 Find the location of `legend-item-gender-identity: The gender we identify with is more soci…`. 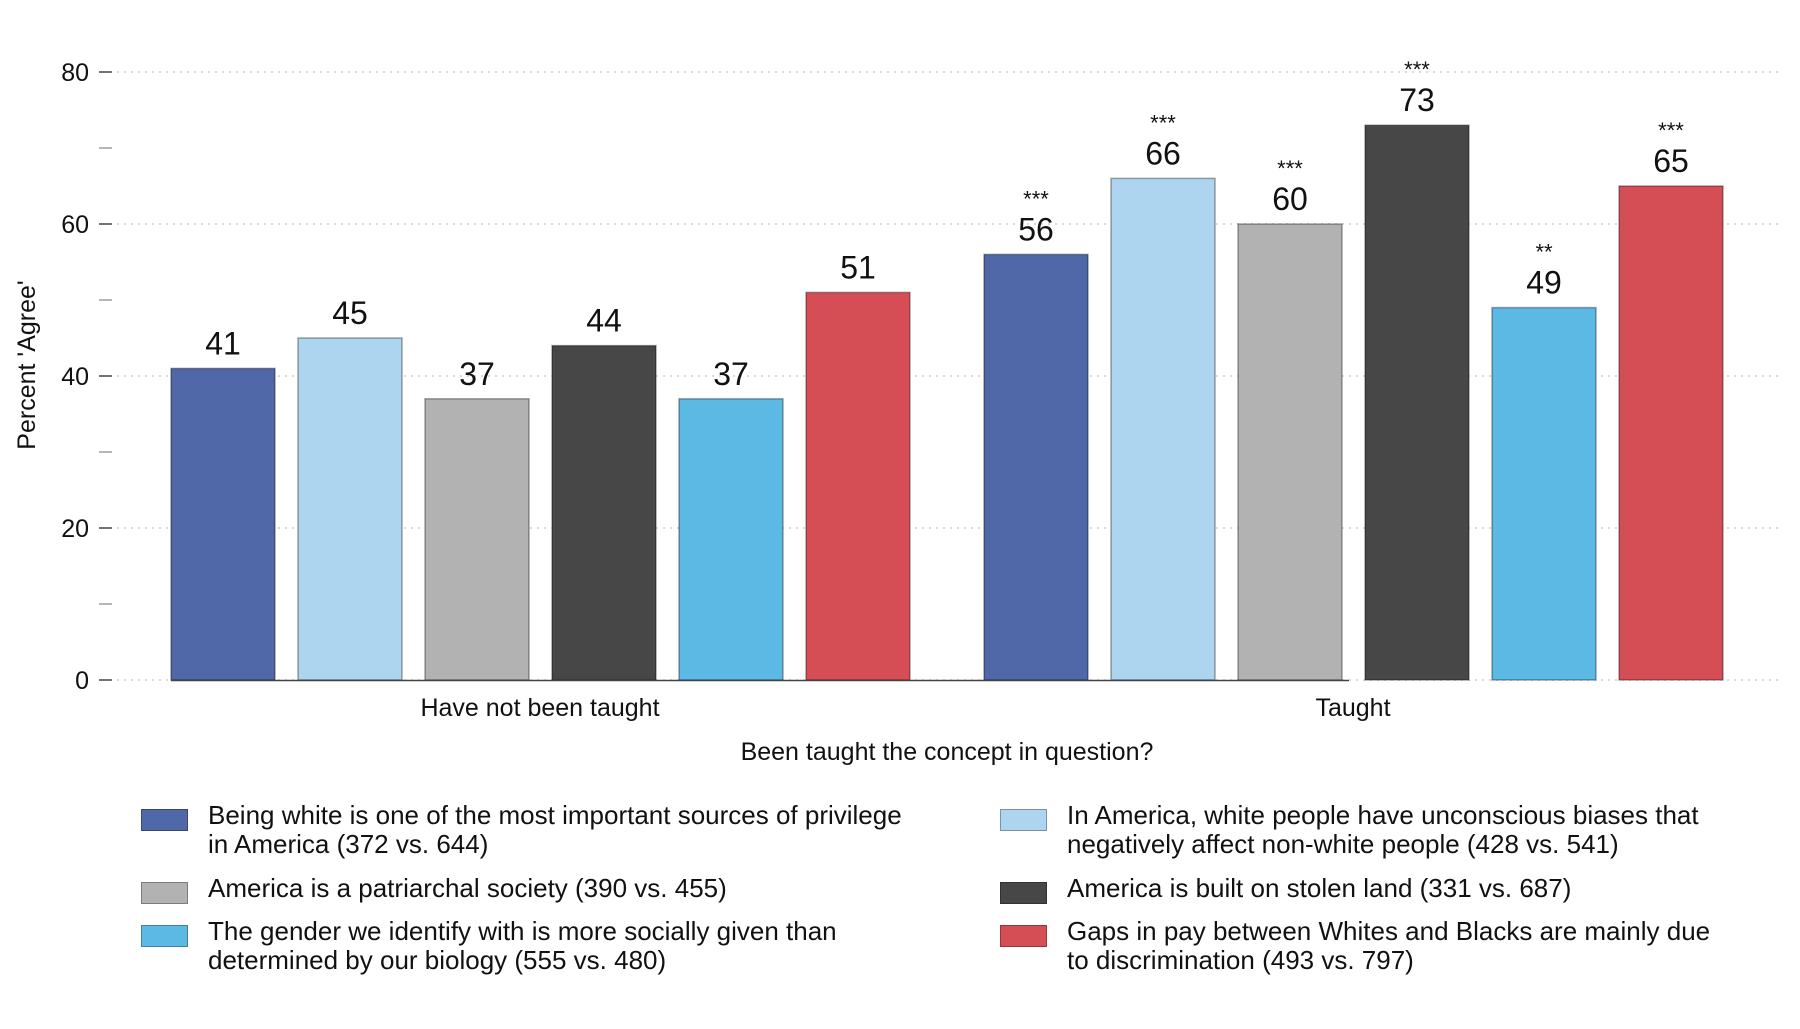

legend-item-gender-identity: The gender we identify with is more soci… is located at coordinates (489, 946).